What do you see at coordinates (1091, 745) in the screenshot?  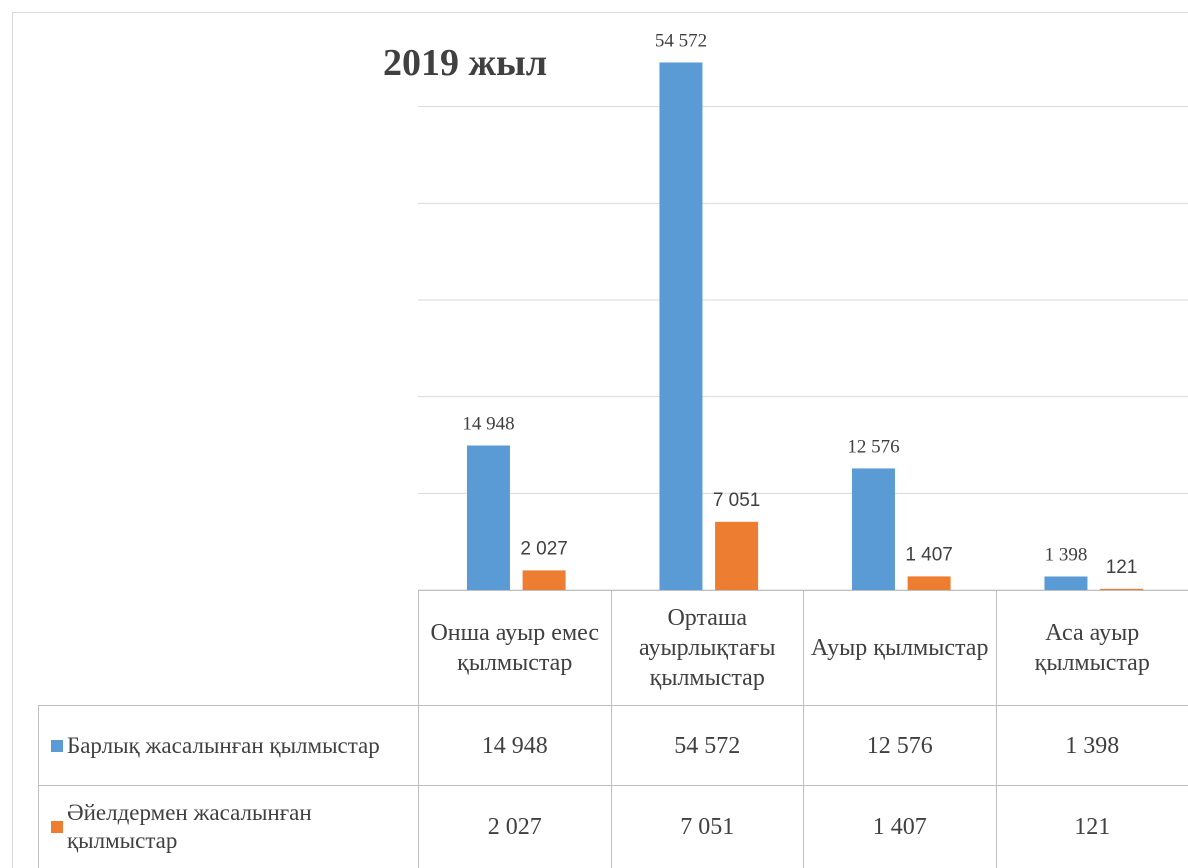 I see `table-value: 1 398` at bounding box center [1091, 745].